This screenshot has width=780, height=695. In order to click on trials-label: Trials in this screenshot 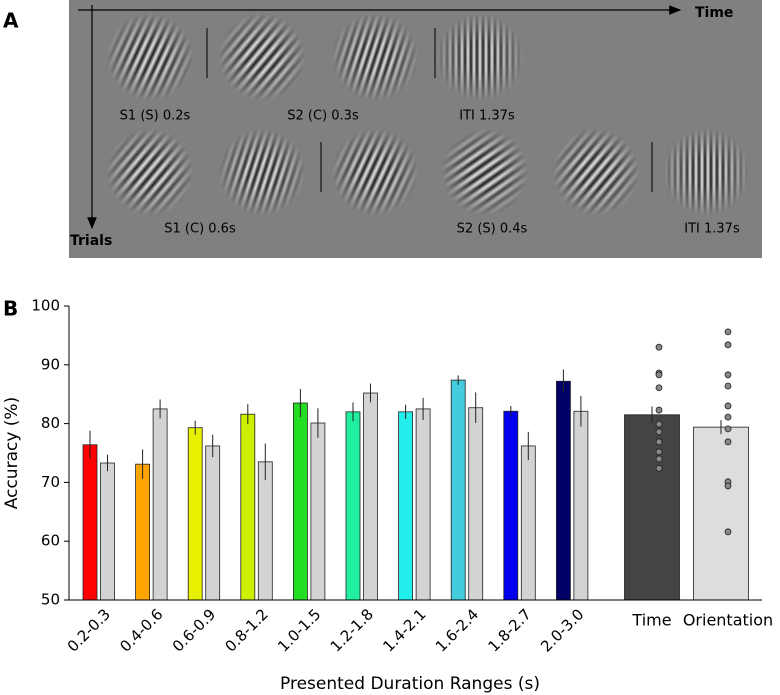, I will do `click(91, 241)`.